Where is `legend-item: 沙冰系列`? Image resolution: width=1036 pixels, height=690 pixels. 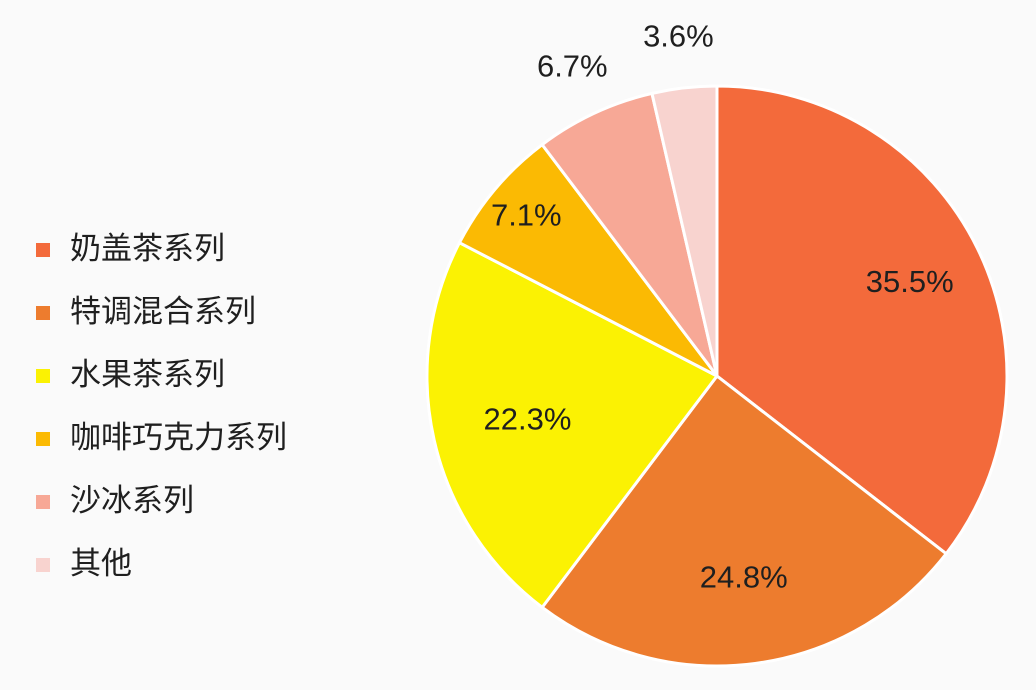 legend-item: 沙冰系列 is located at coordinates (161, 501).